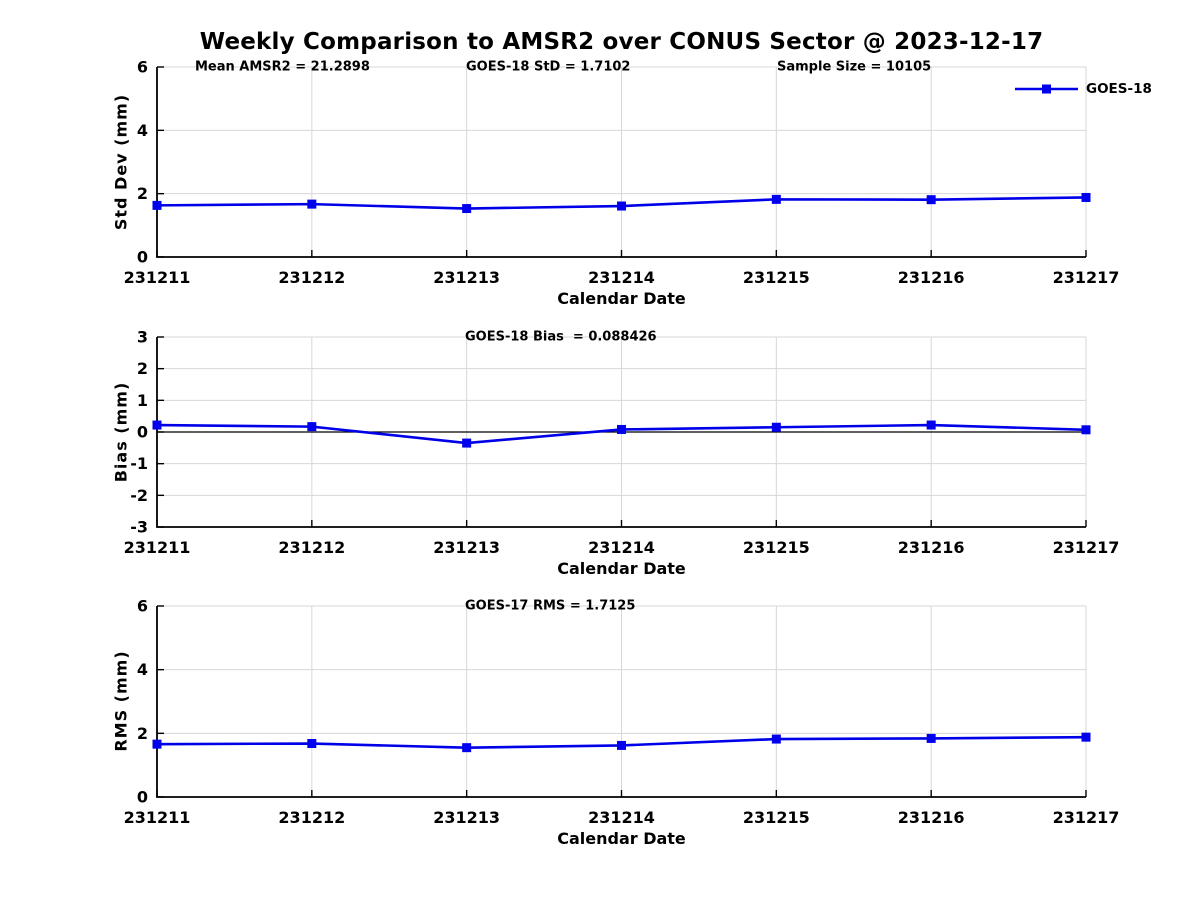 The image size is (1200, 900). I want to click on y-tick-label: -1, so click(139, 463).